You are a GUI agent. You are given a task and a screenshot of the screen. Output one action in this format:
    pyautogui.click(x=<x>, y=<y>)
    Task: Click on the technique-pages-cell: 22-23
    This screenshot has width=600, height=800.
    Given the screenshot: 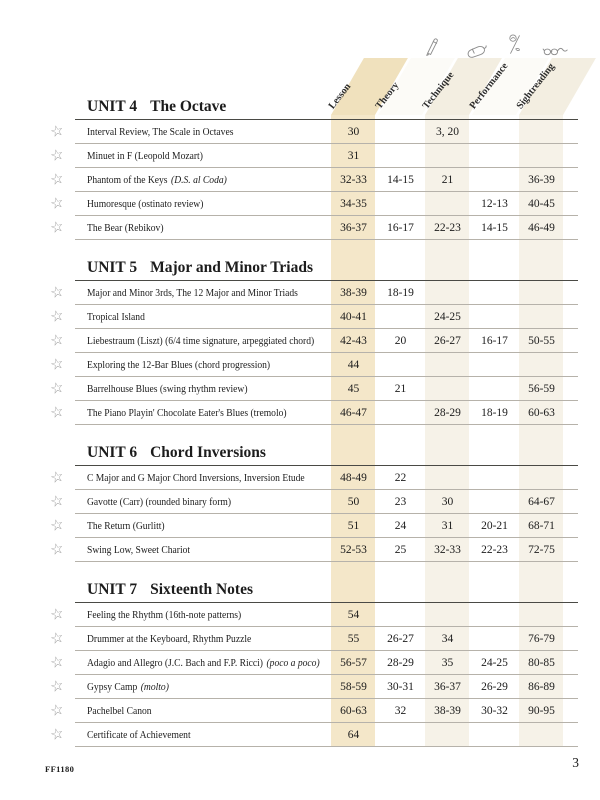 What is the action you would take?
    pyautogui.click(x=447, y=227)
    